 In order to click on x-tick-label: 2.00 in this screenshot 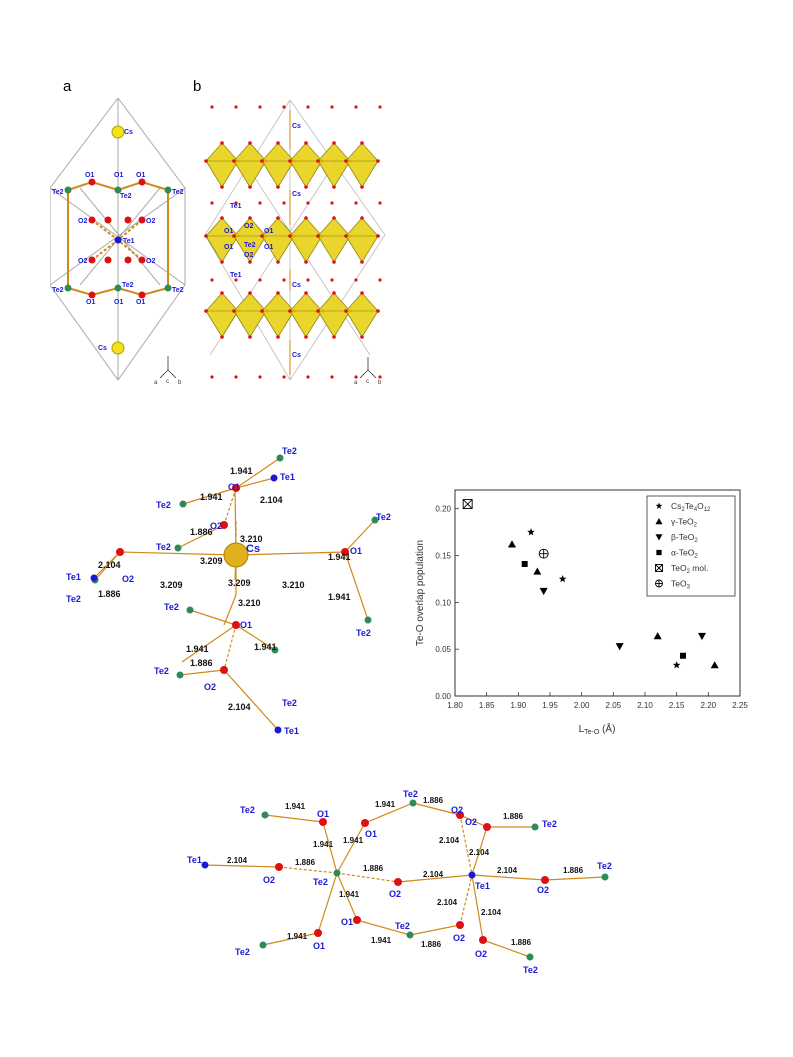, I will do `click(582, 705)`.